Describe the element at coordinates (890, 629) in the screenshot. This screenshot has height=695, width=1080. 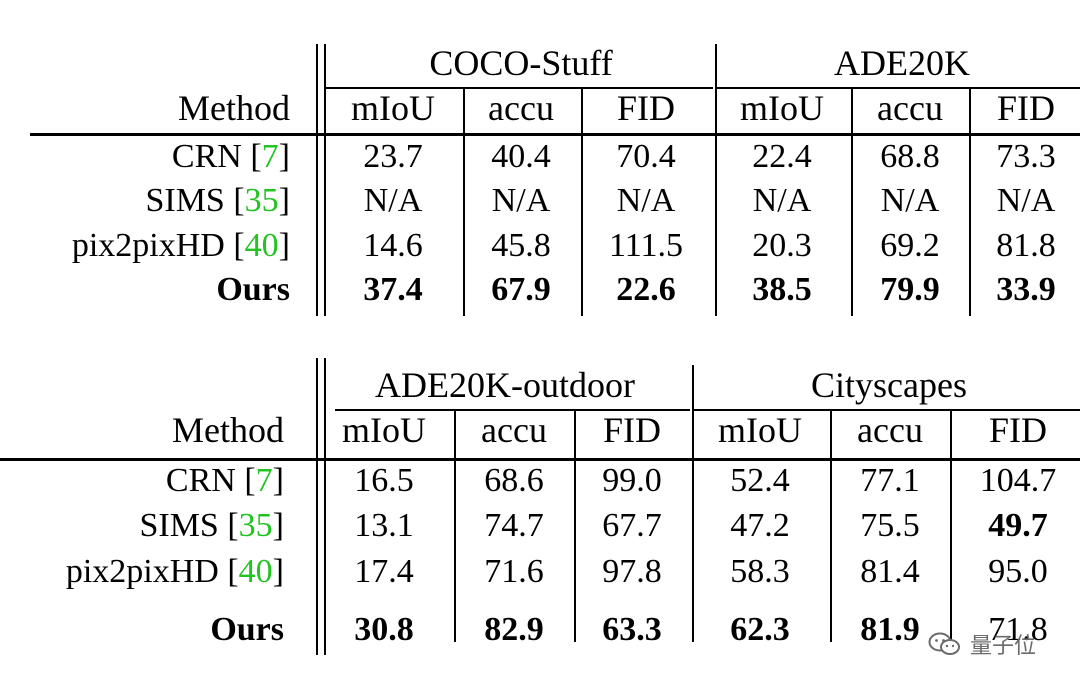
I see `table-cell: 81.9` at that location.